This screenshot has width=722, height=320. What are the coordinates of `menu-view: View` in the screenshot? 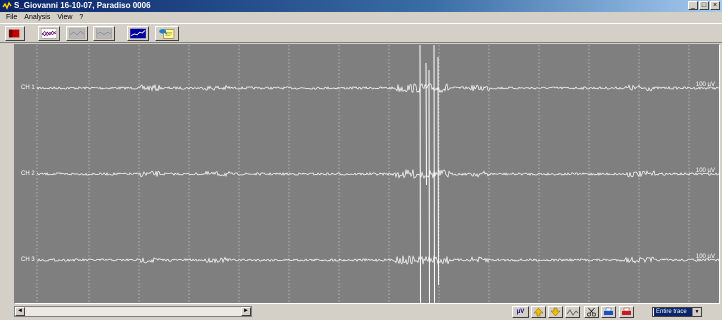 It's located at (65, 17).